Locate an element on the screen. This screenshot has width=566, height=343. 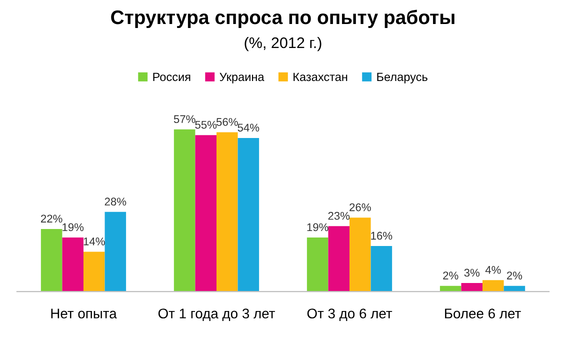
data-label: 55% is located at coordinates (206, 124).